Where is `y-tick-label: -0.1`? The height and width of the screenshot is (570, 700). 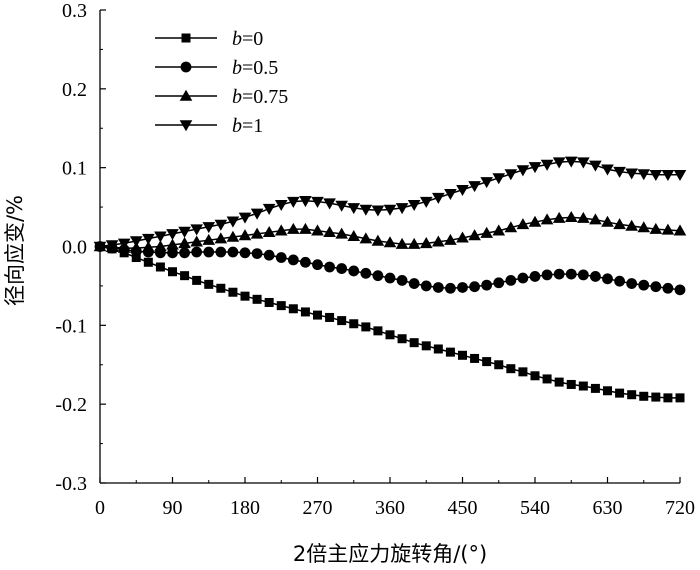 y-tick-label: -0.1 is located at coordinates (71, 326).